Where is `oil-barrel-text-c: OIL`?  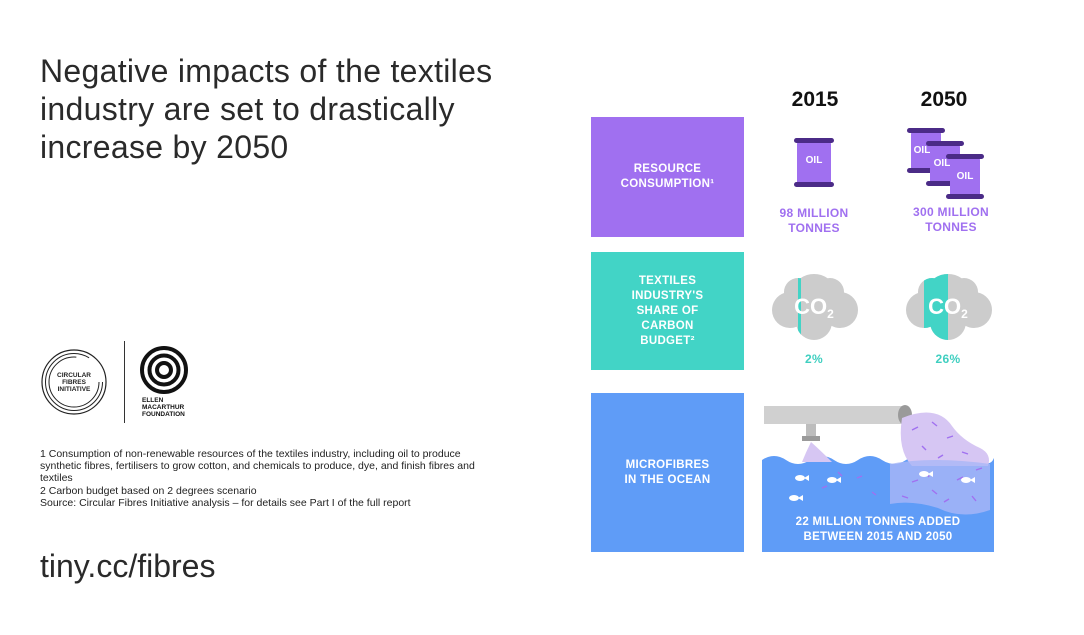
oil-barrel-text-c: OIL is located at coordinates (965, 176).